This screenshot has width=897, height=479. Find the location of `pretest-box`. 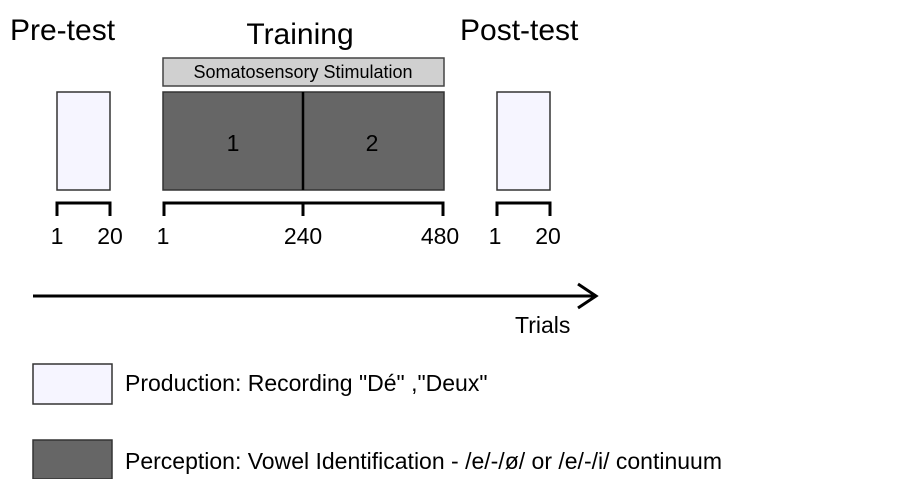

pretest-box is located at coordinates (83, 141).